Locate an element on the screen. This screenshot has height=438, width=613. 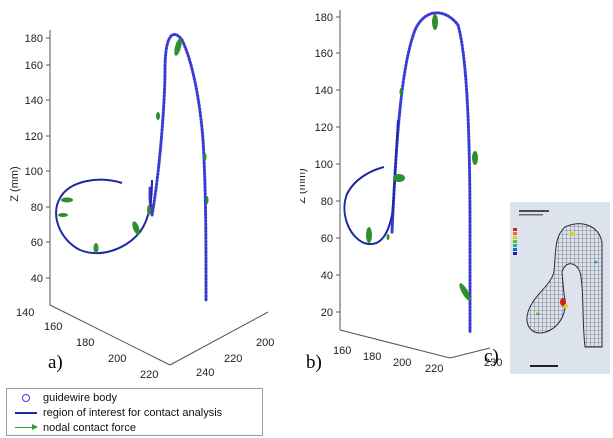
panel-c-fem-image is located at coordinates (560, 288).